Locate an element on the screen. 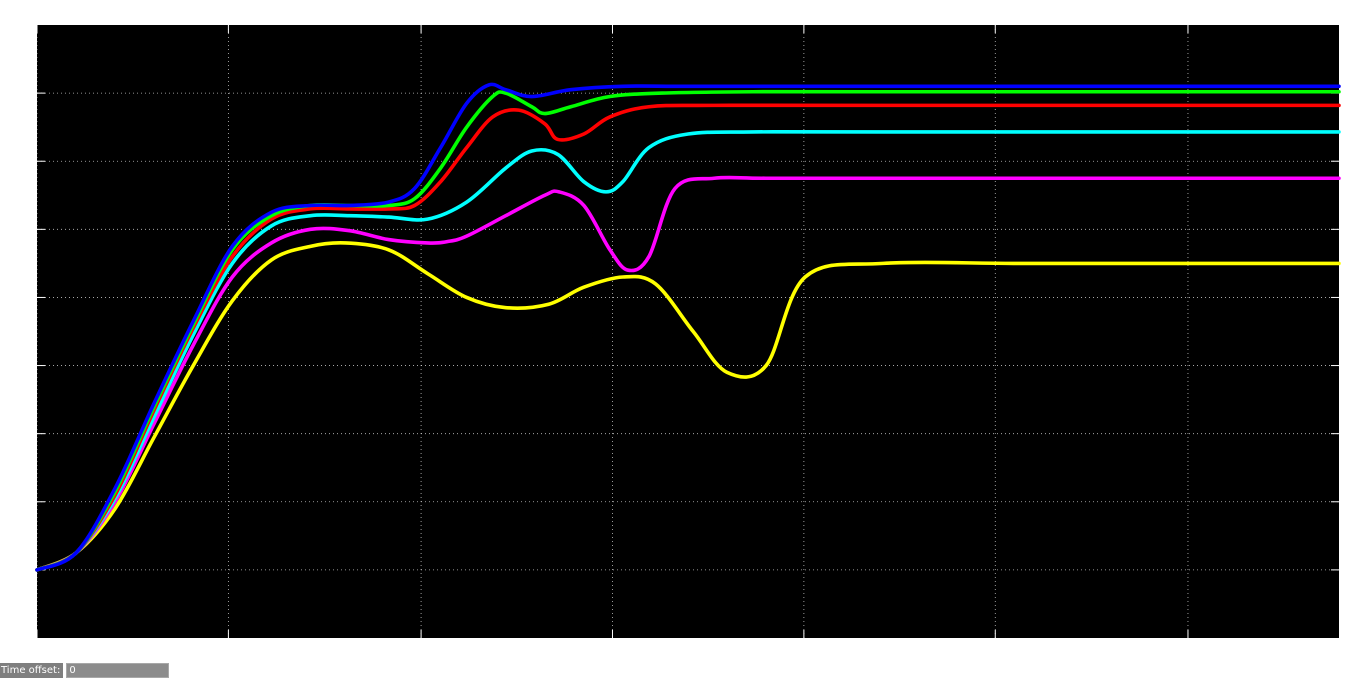 This screenshot has width=1365, height=678. time-offset-bar: Time offset: 0 is located at coordinates (85, 670).